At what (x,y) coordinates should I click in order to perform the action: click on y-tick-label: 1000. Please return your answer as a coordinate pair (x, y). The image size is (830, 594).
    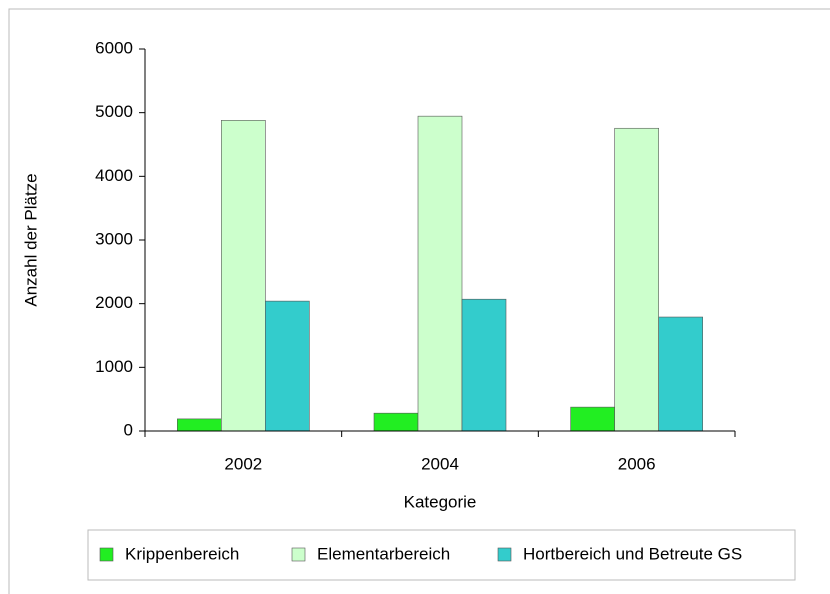
    Looking at the image, I should click on (114, 366).